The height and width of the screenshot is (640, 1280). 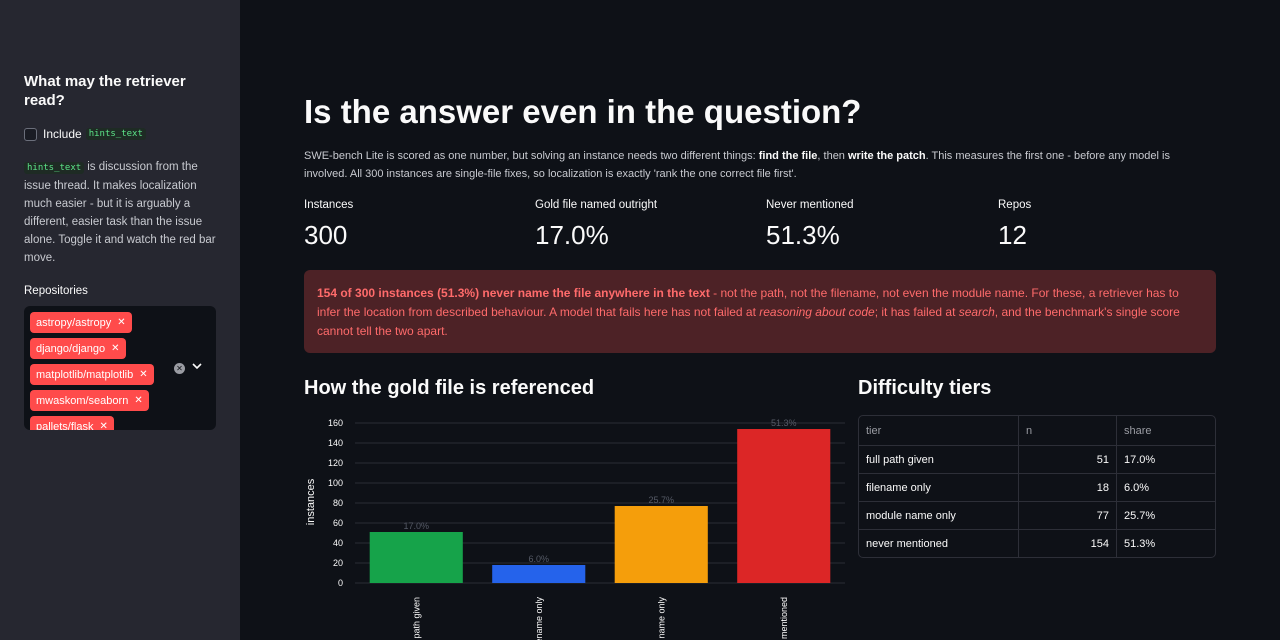 I want to click on bar-data-label: 25.7%, so click(x=661, y=500).